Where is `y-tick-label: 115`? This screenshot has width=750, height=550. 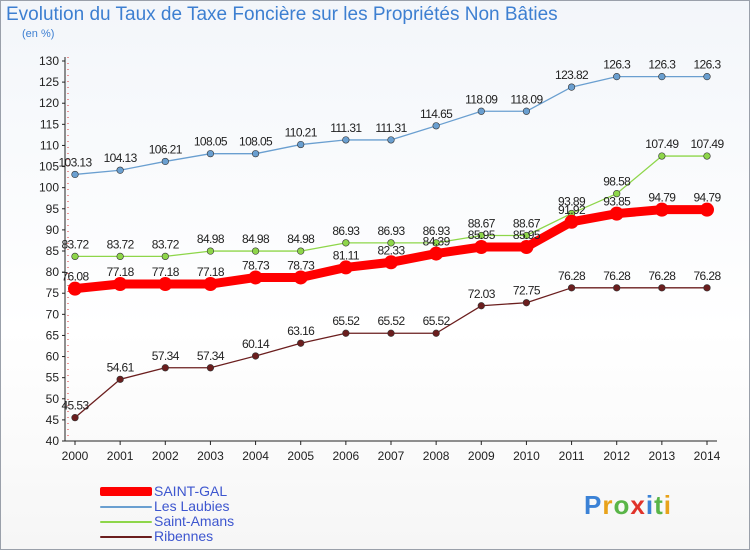 y-tick-label: 115 is located at coordinates (49, 124).